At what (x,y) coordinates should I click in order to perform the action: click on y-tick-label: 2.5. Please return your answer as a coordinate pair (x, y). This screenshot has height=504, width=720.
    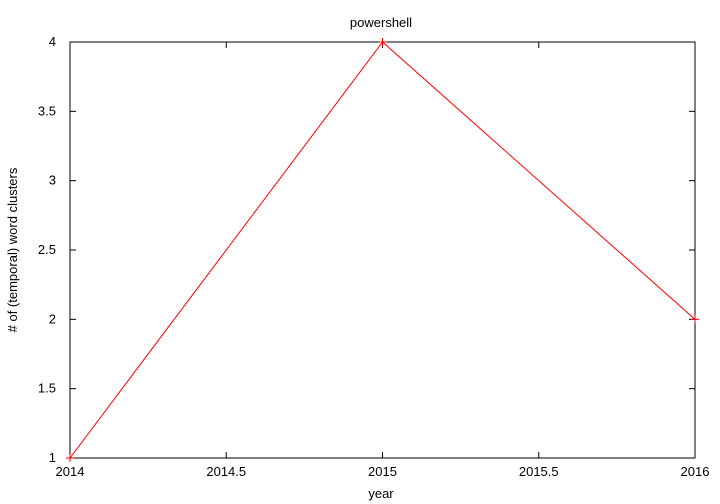
    Looking at the image, I should click on (47, 249).